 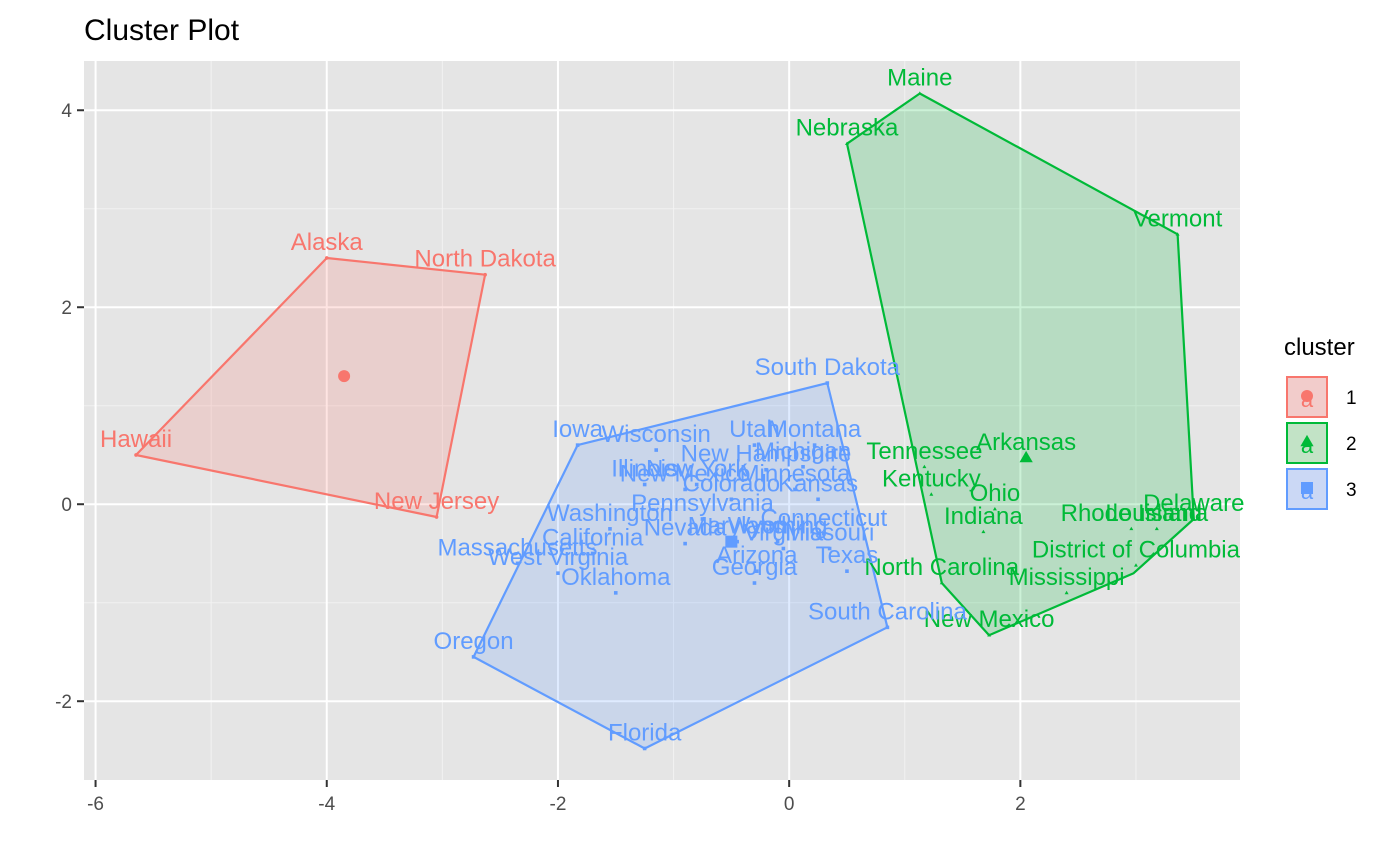 I want to click on point-label: Kansas, so click(x=818, y=483).